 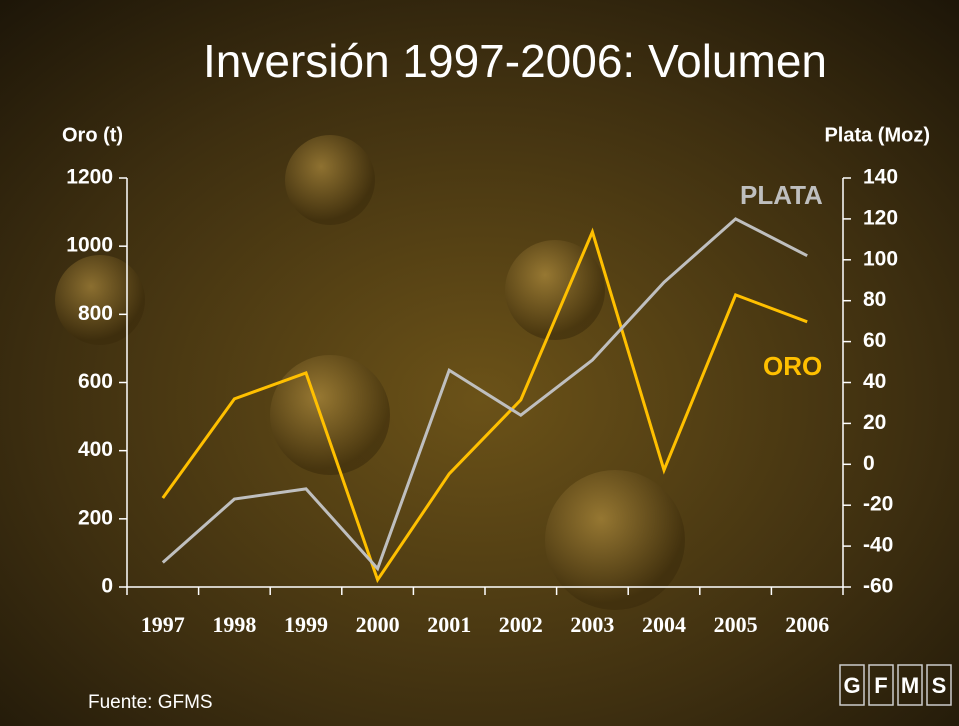 I want to click on x-tick-label: 1998, so click(x=234, y=624).